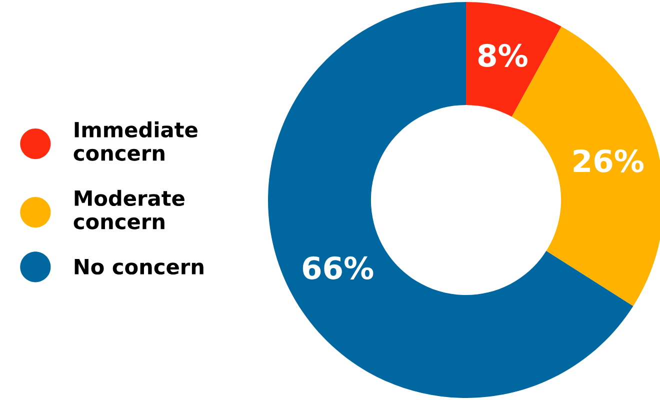  What do you see at coordinates (139, 267) in the screenshot?
I see `legend-label: No concern` at bounding box center [139, 267].